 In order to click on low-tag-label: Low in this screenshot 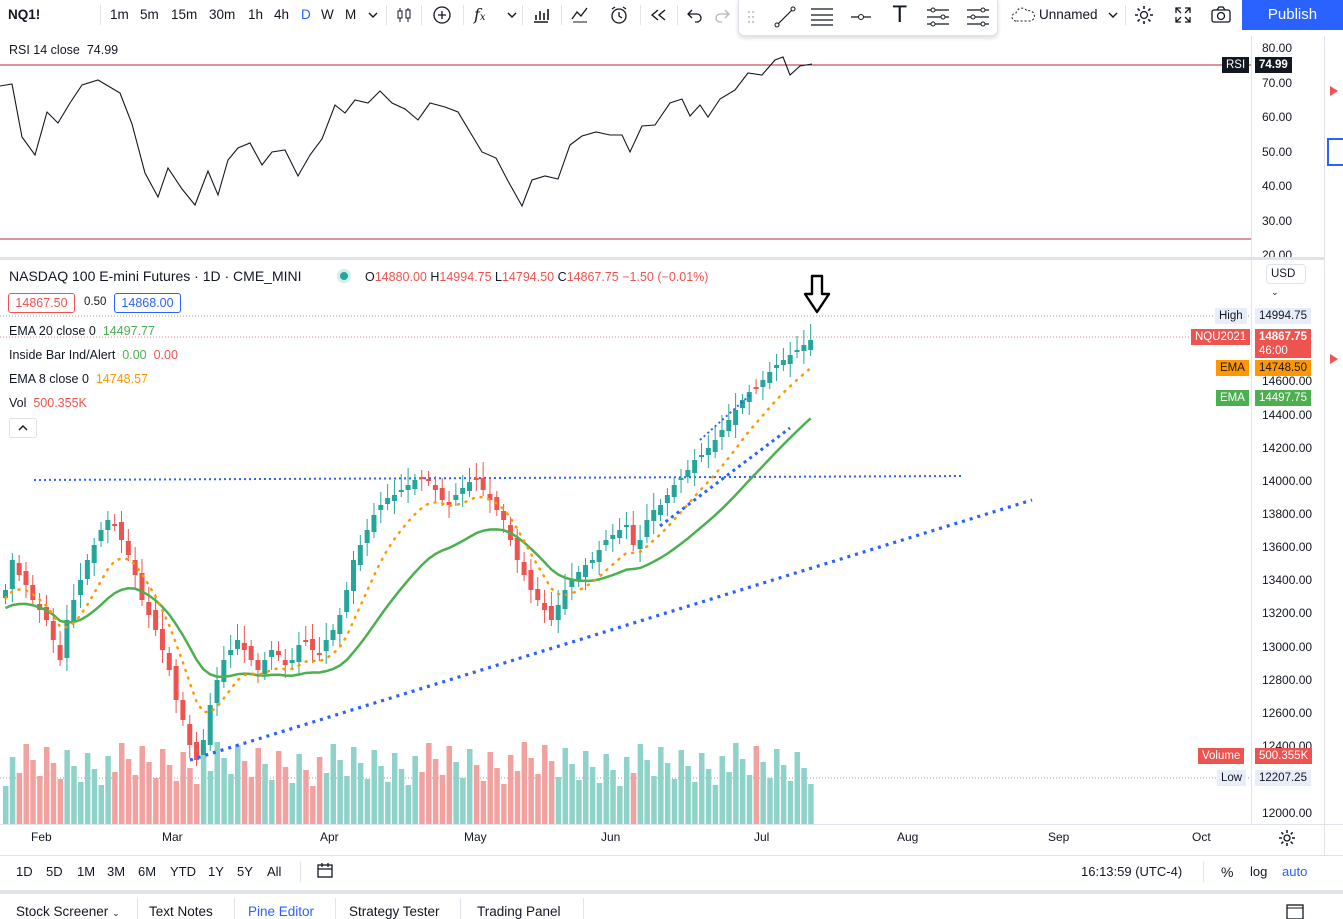, I will do `click(1232, 778)`.